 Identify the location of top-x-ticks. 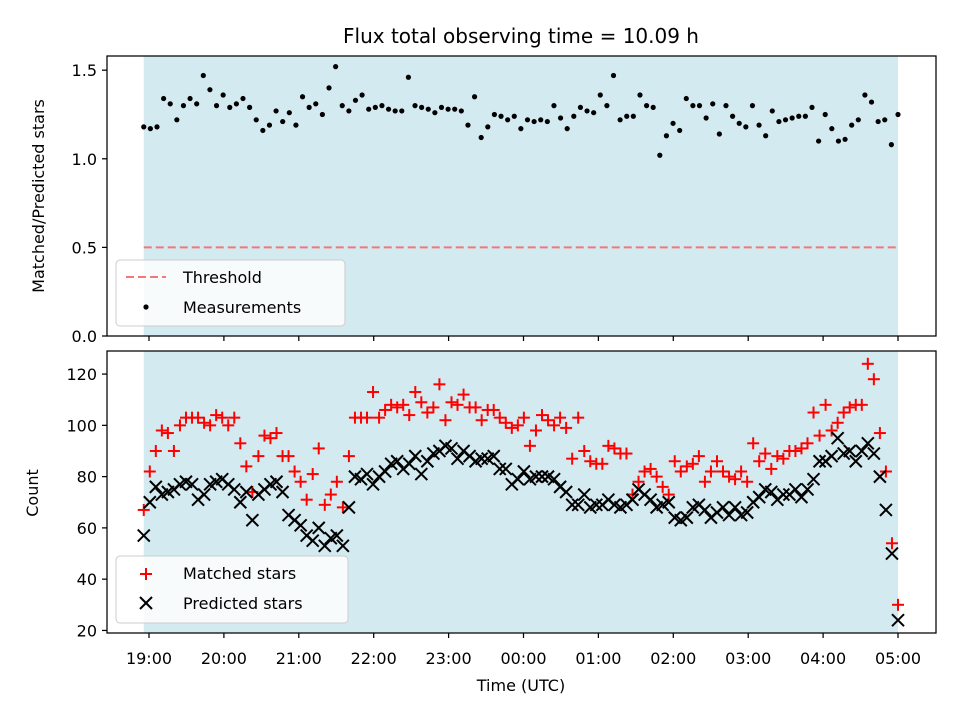
(523, 338).